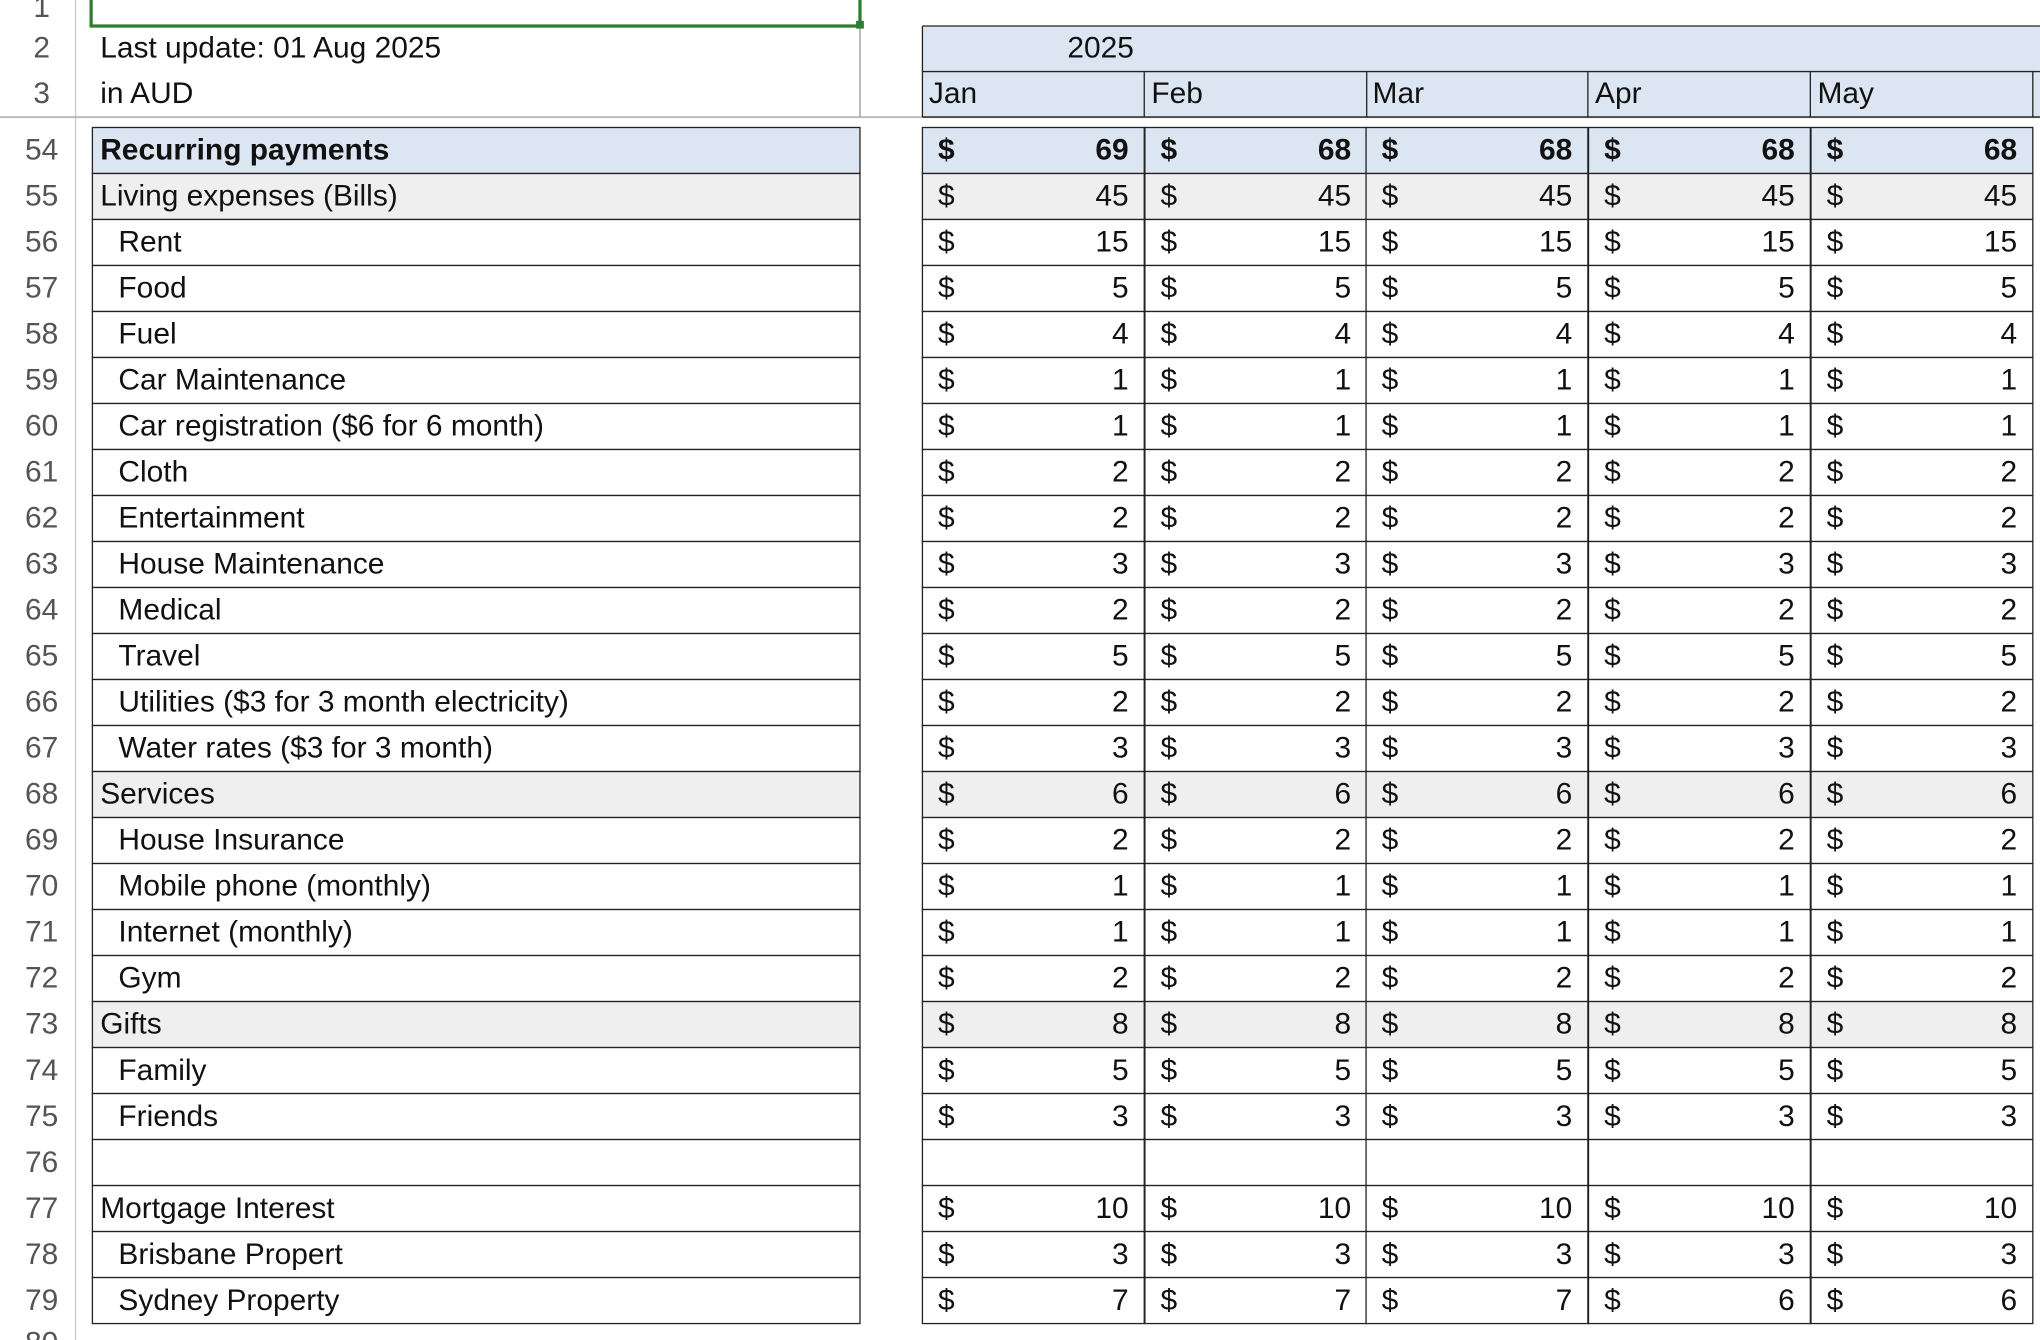 This screenshot has width=2040, height=1340. What do you see at coordinates (41, 380) in the screenshot?
I see `row-number: 59` at bounding box center [41, 380].